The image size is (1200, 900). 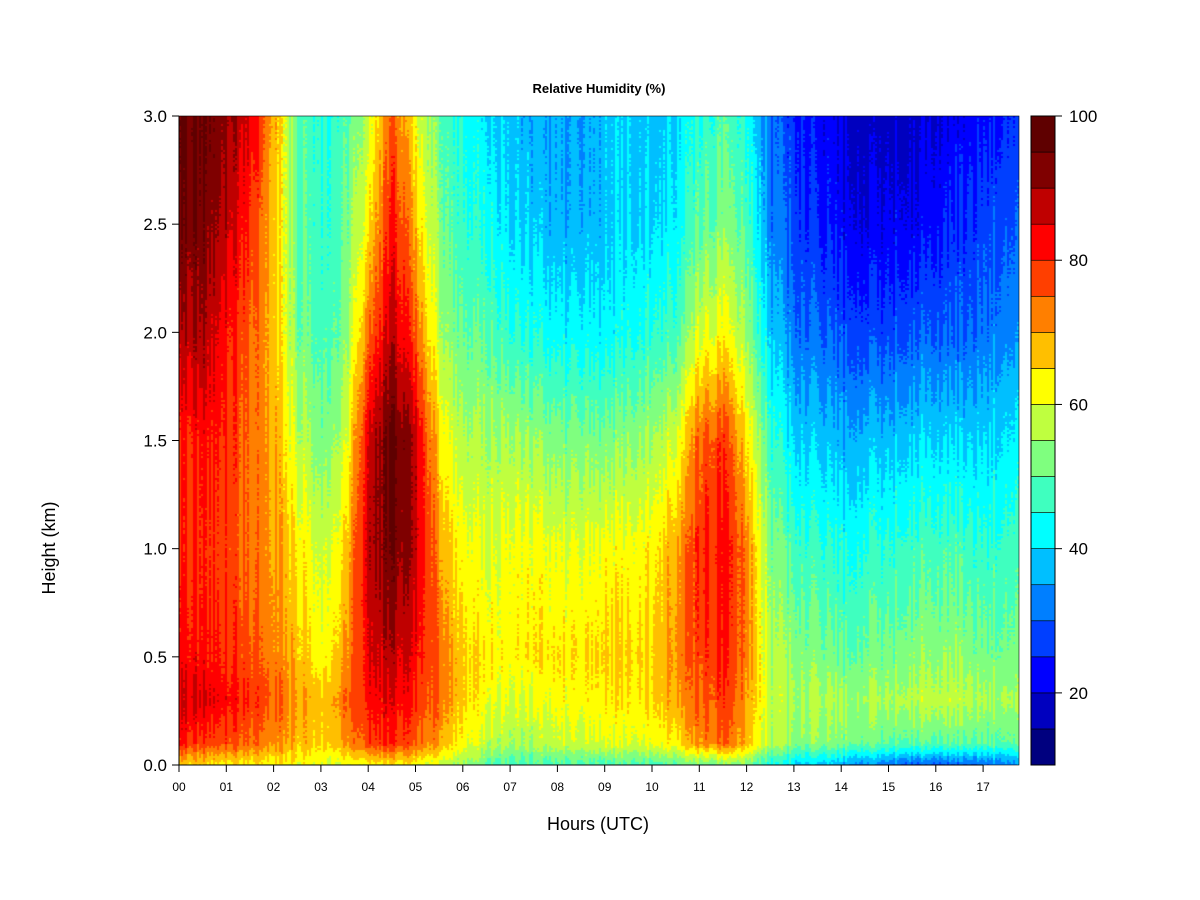 What do you see at coordinates (889, 787) in the screenshot?
I see `x-tick-label: 15` at bounding box center [889, 787].